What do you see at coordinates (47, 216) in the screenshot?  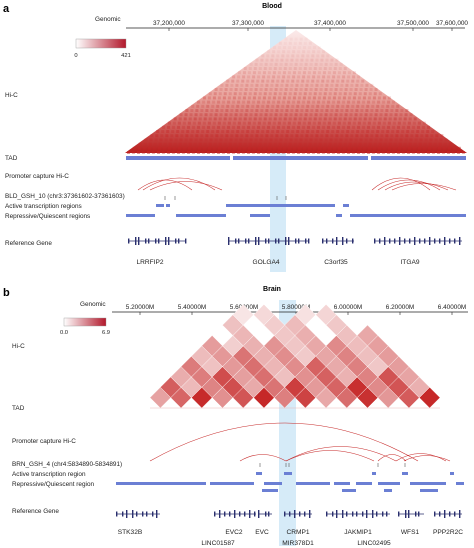 I see `panel-a-repressive-label: Repressive/Quiescent regions` at bounding box center [47, 216].